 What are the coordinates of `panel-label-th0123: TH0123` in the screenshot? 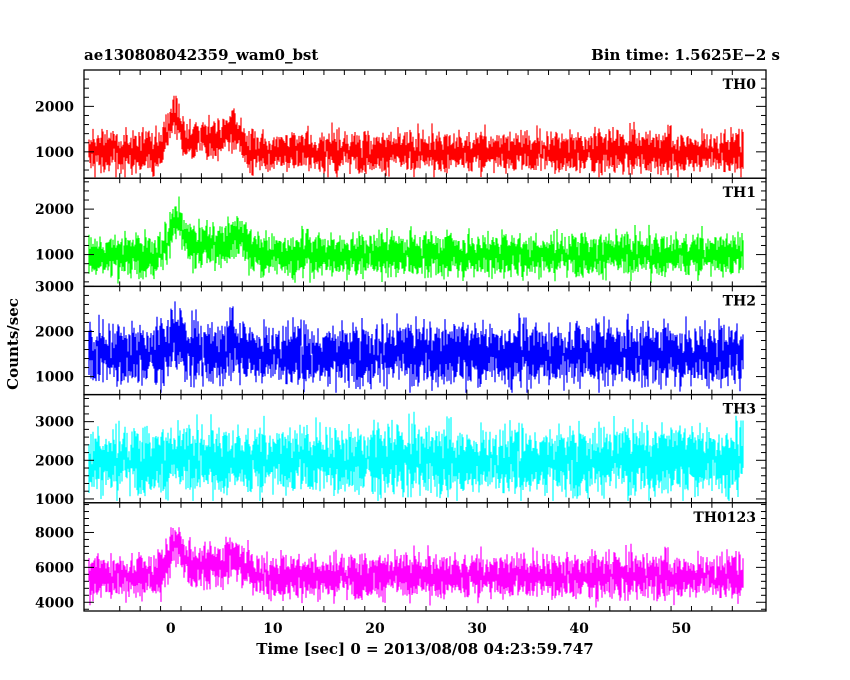 It's located at (724, 518).